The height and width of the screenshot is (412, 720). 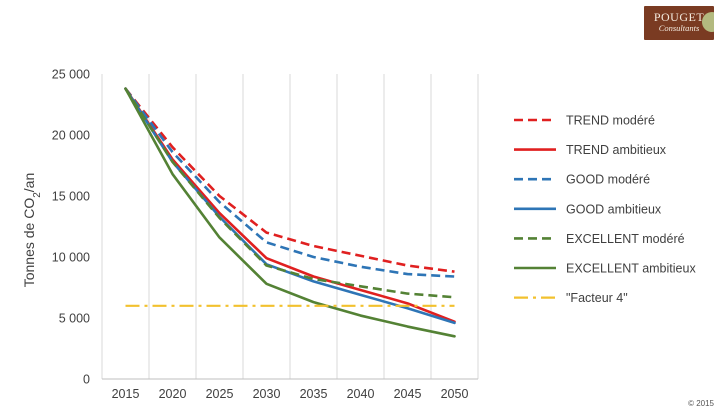 I want to click on x-tick-label: 2035, so click(x=314, y=394).